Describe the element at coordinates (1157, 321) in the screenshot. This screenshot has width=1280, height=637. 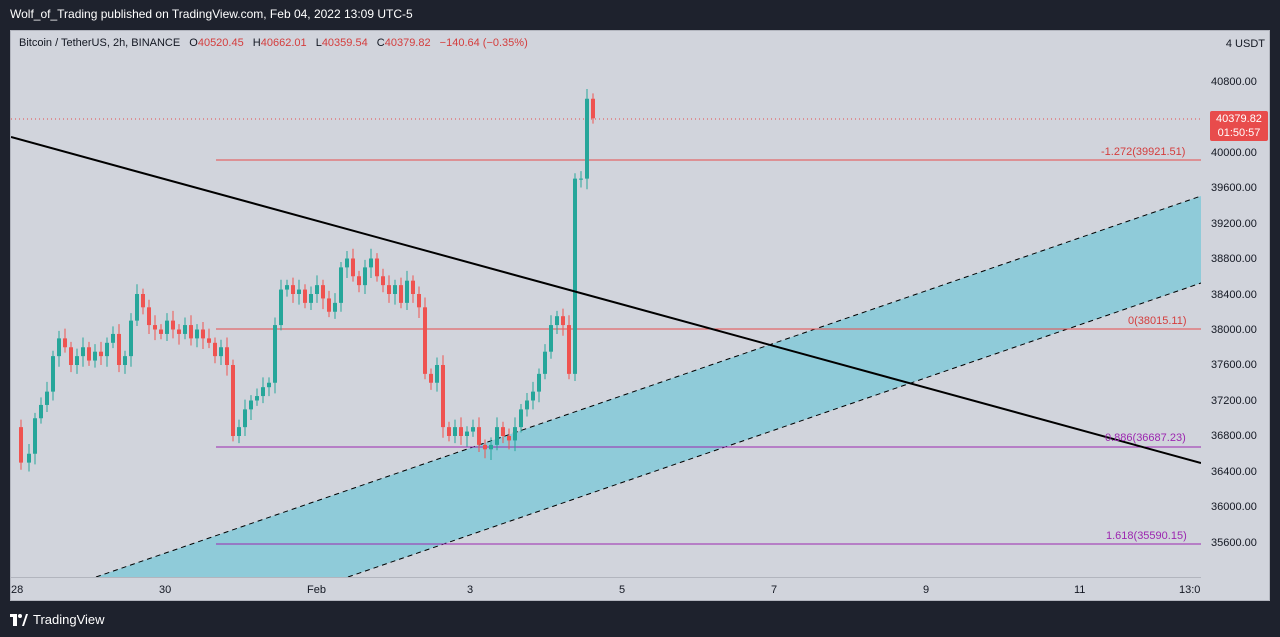
I see `fib-label-0: 0(38015.11)` at that location.